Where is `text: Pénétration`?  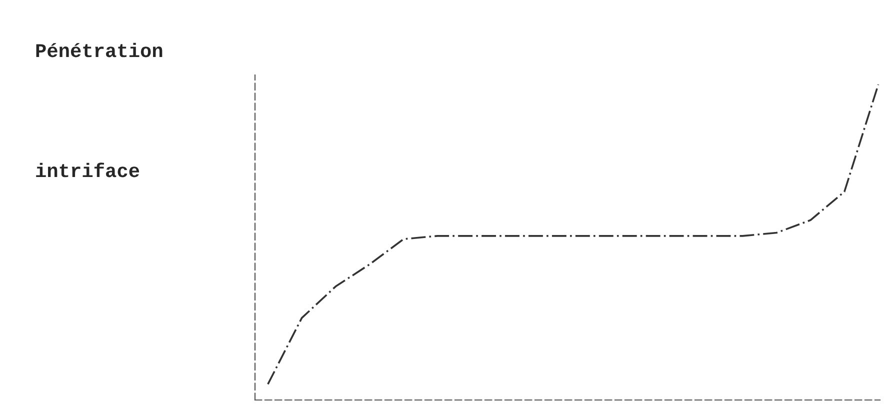 text: Pénétration is located at coordinates (99, 50).